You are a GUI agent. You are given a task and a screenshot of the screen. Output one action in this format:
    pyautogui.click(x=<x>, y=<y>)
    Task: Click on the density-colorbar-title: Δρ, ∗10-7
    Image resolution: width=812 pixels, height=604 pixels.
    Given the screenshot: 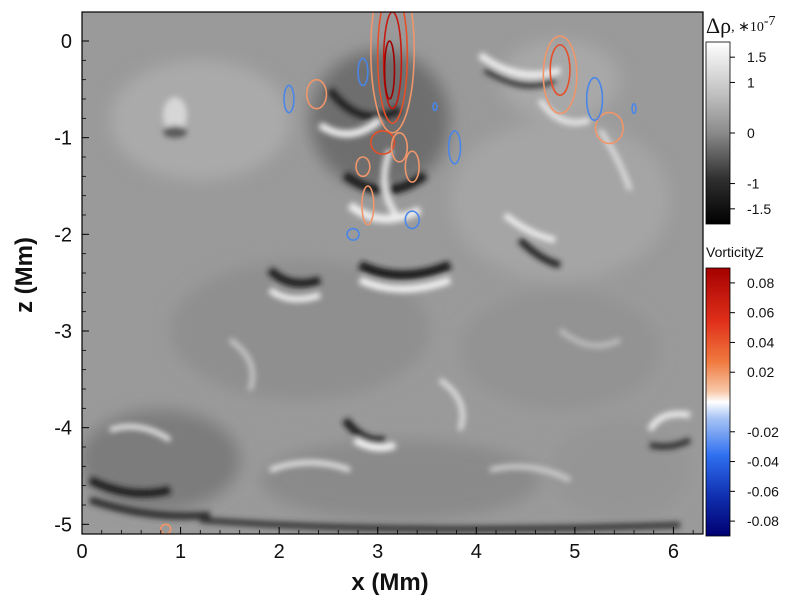 What is the action you would take?
    pyautogui.click(x=741, y=25)
    